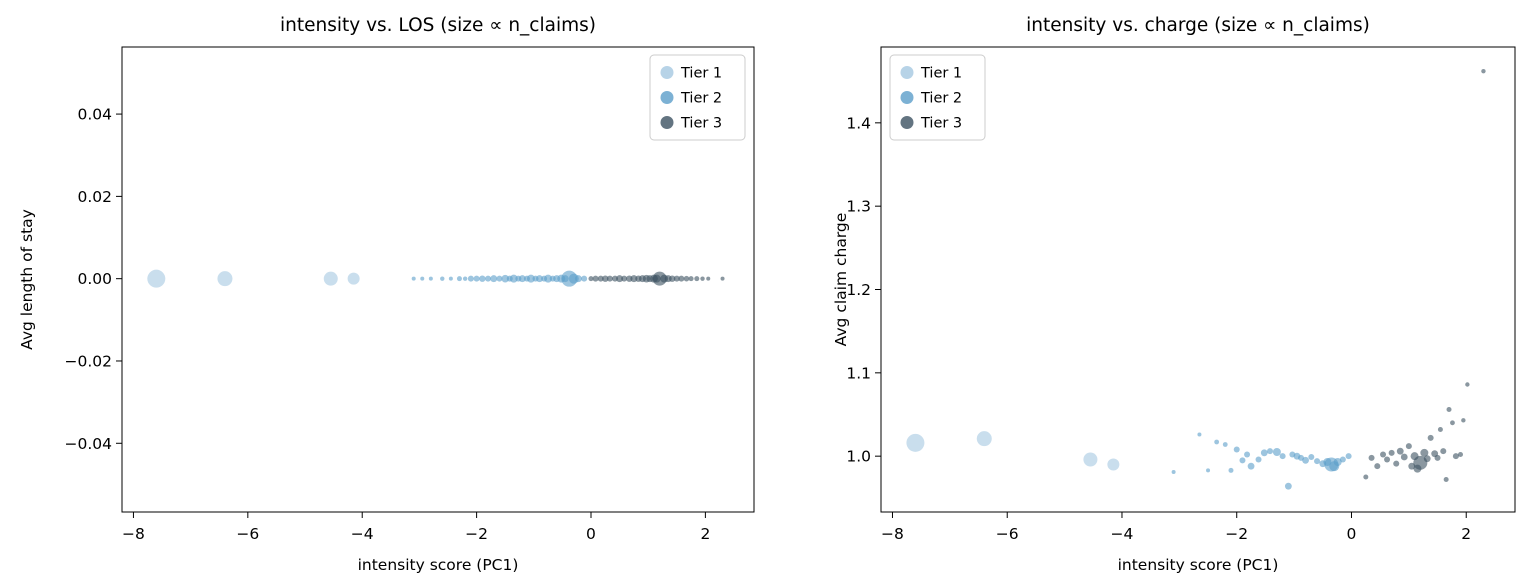 The image size is (1531, 586). I want to click on y-axis-label: Avg claim charge, so click(841, 280).